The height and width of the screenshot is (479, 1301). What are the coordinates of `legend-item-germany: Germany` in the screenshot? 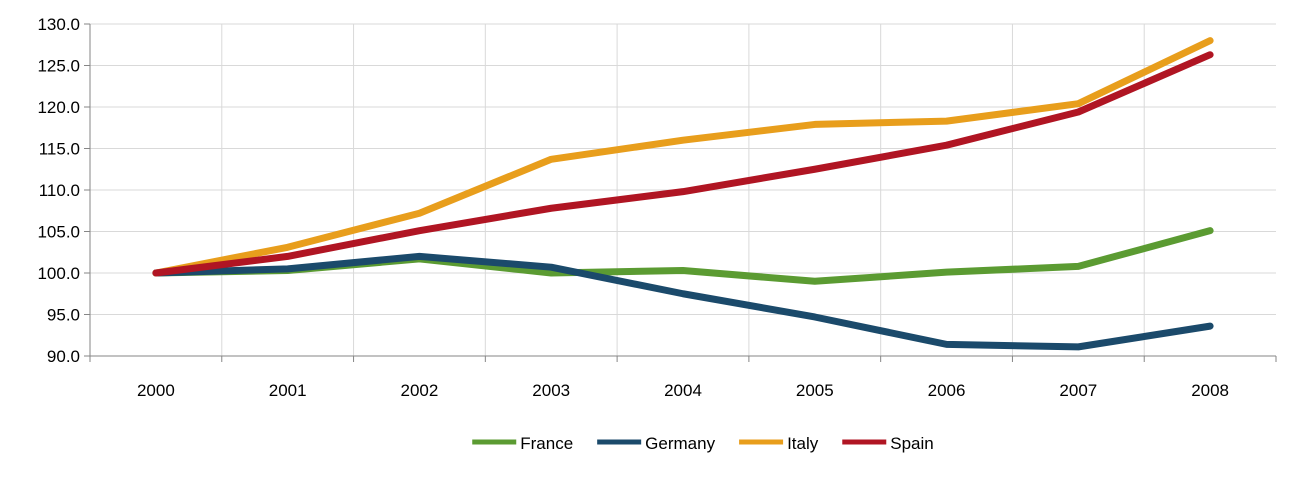 It's located at (656, 443).